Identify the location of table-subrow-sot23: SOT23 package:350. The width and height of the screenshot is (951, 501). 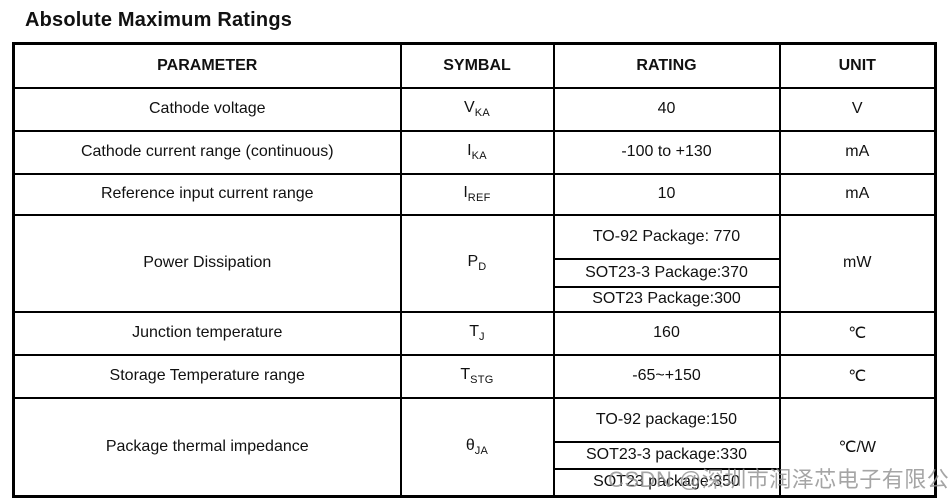
(475, 482).